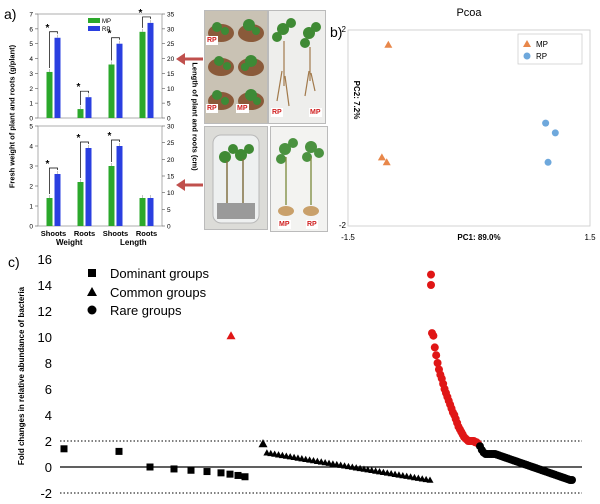  What do you see at coordinates (92, 291) in the screenshot?
I see `legend-marker-triangle` at bounding box center [92, 291].